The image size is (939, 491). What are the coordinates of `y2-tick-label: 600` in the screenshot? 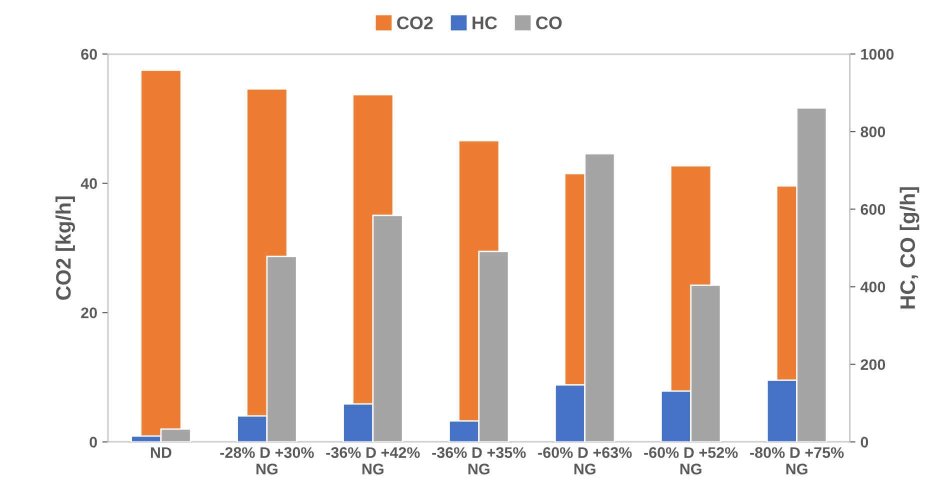 It's located at (873, 209).